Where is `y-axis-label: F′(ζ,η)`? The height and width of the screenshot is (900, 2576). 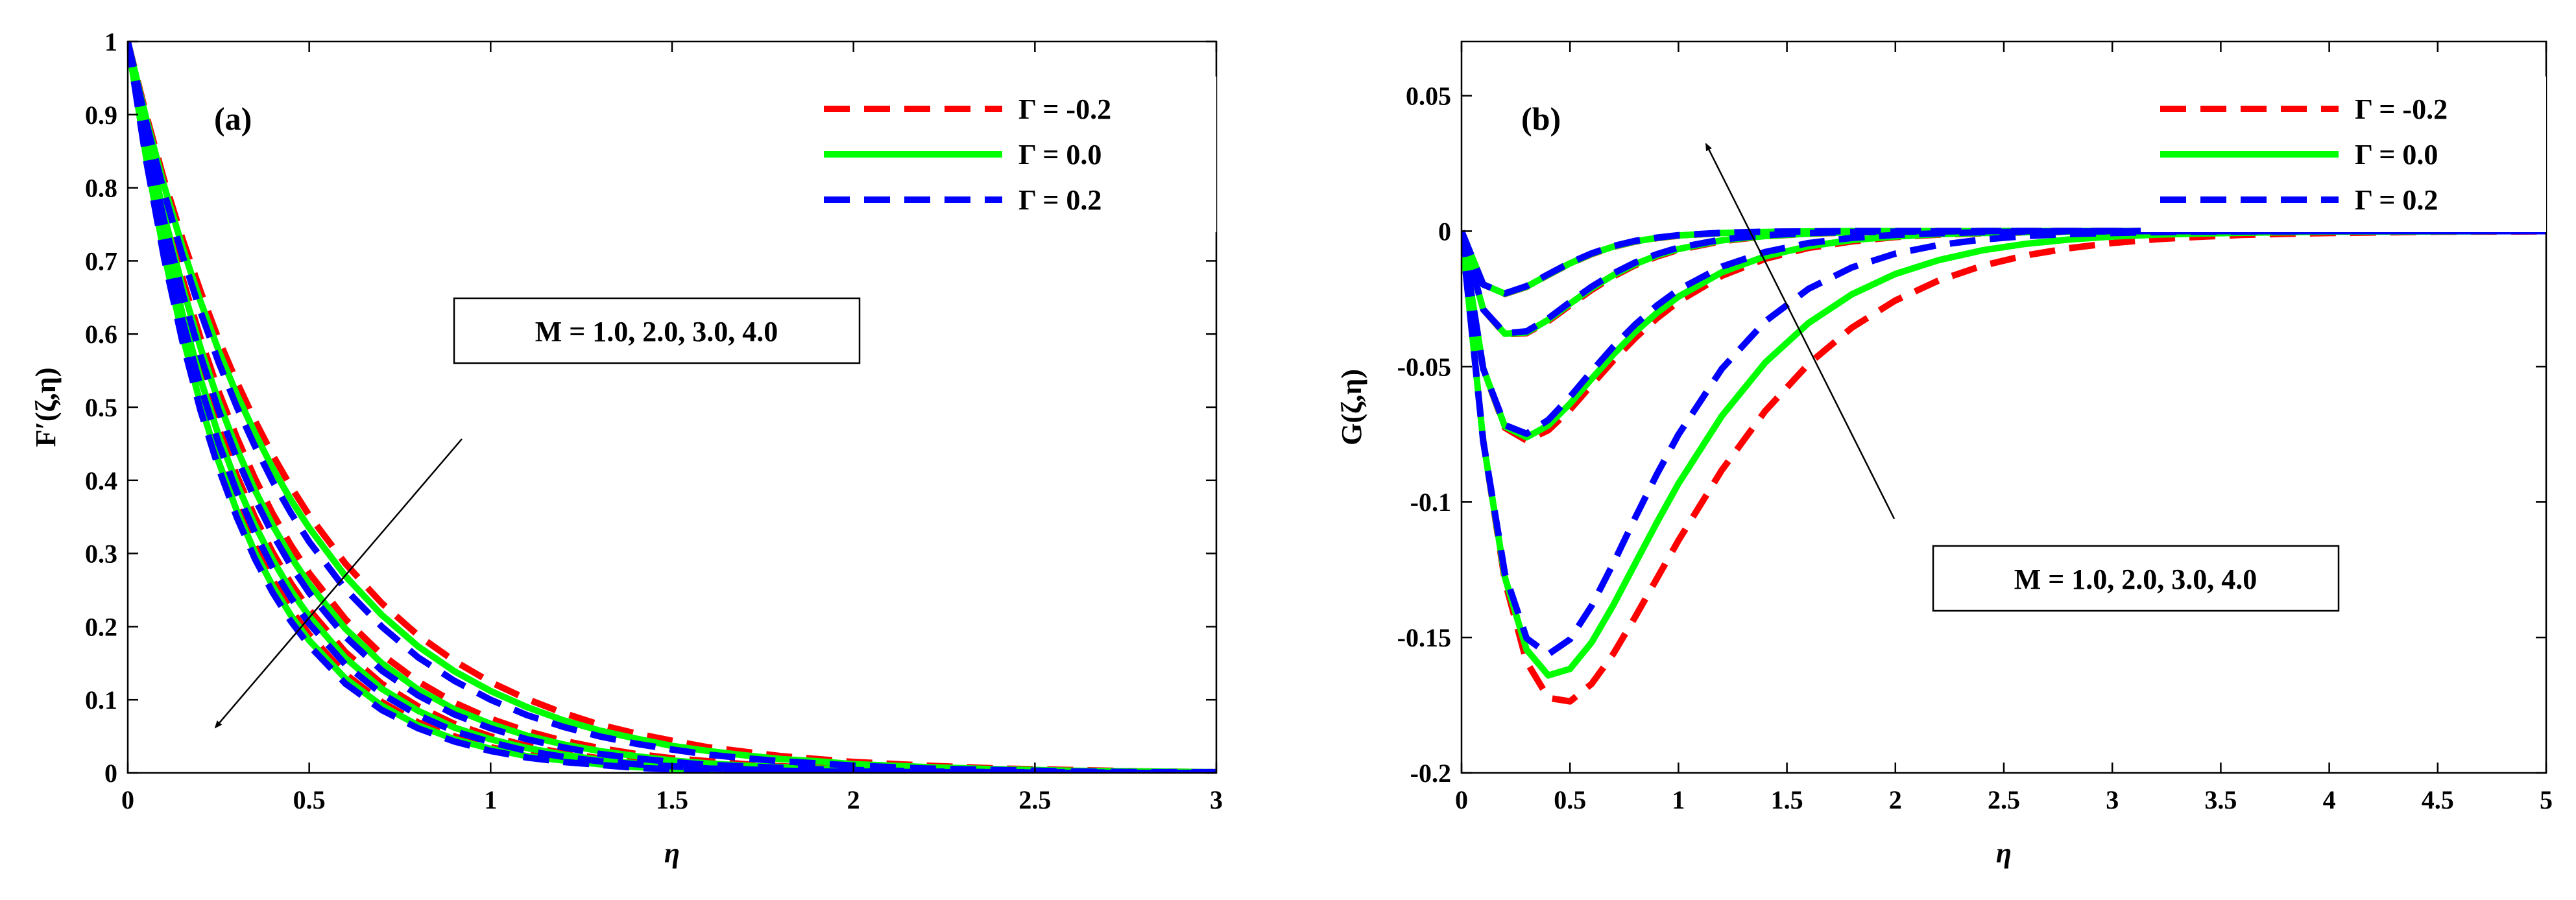
y-axis-label: F′(ζ,η) is located at coordinates (46, 407).